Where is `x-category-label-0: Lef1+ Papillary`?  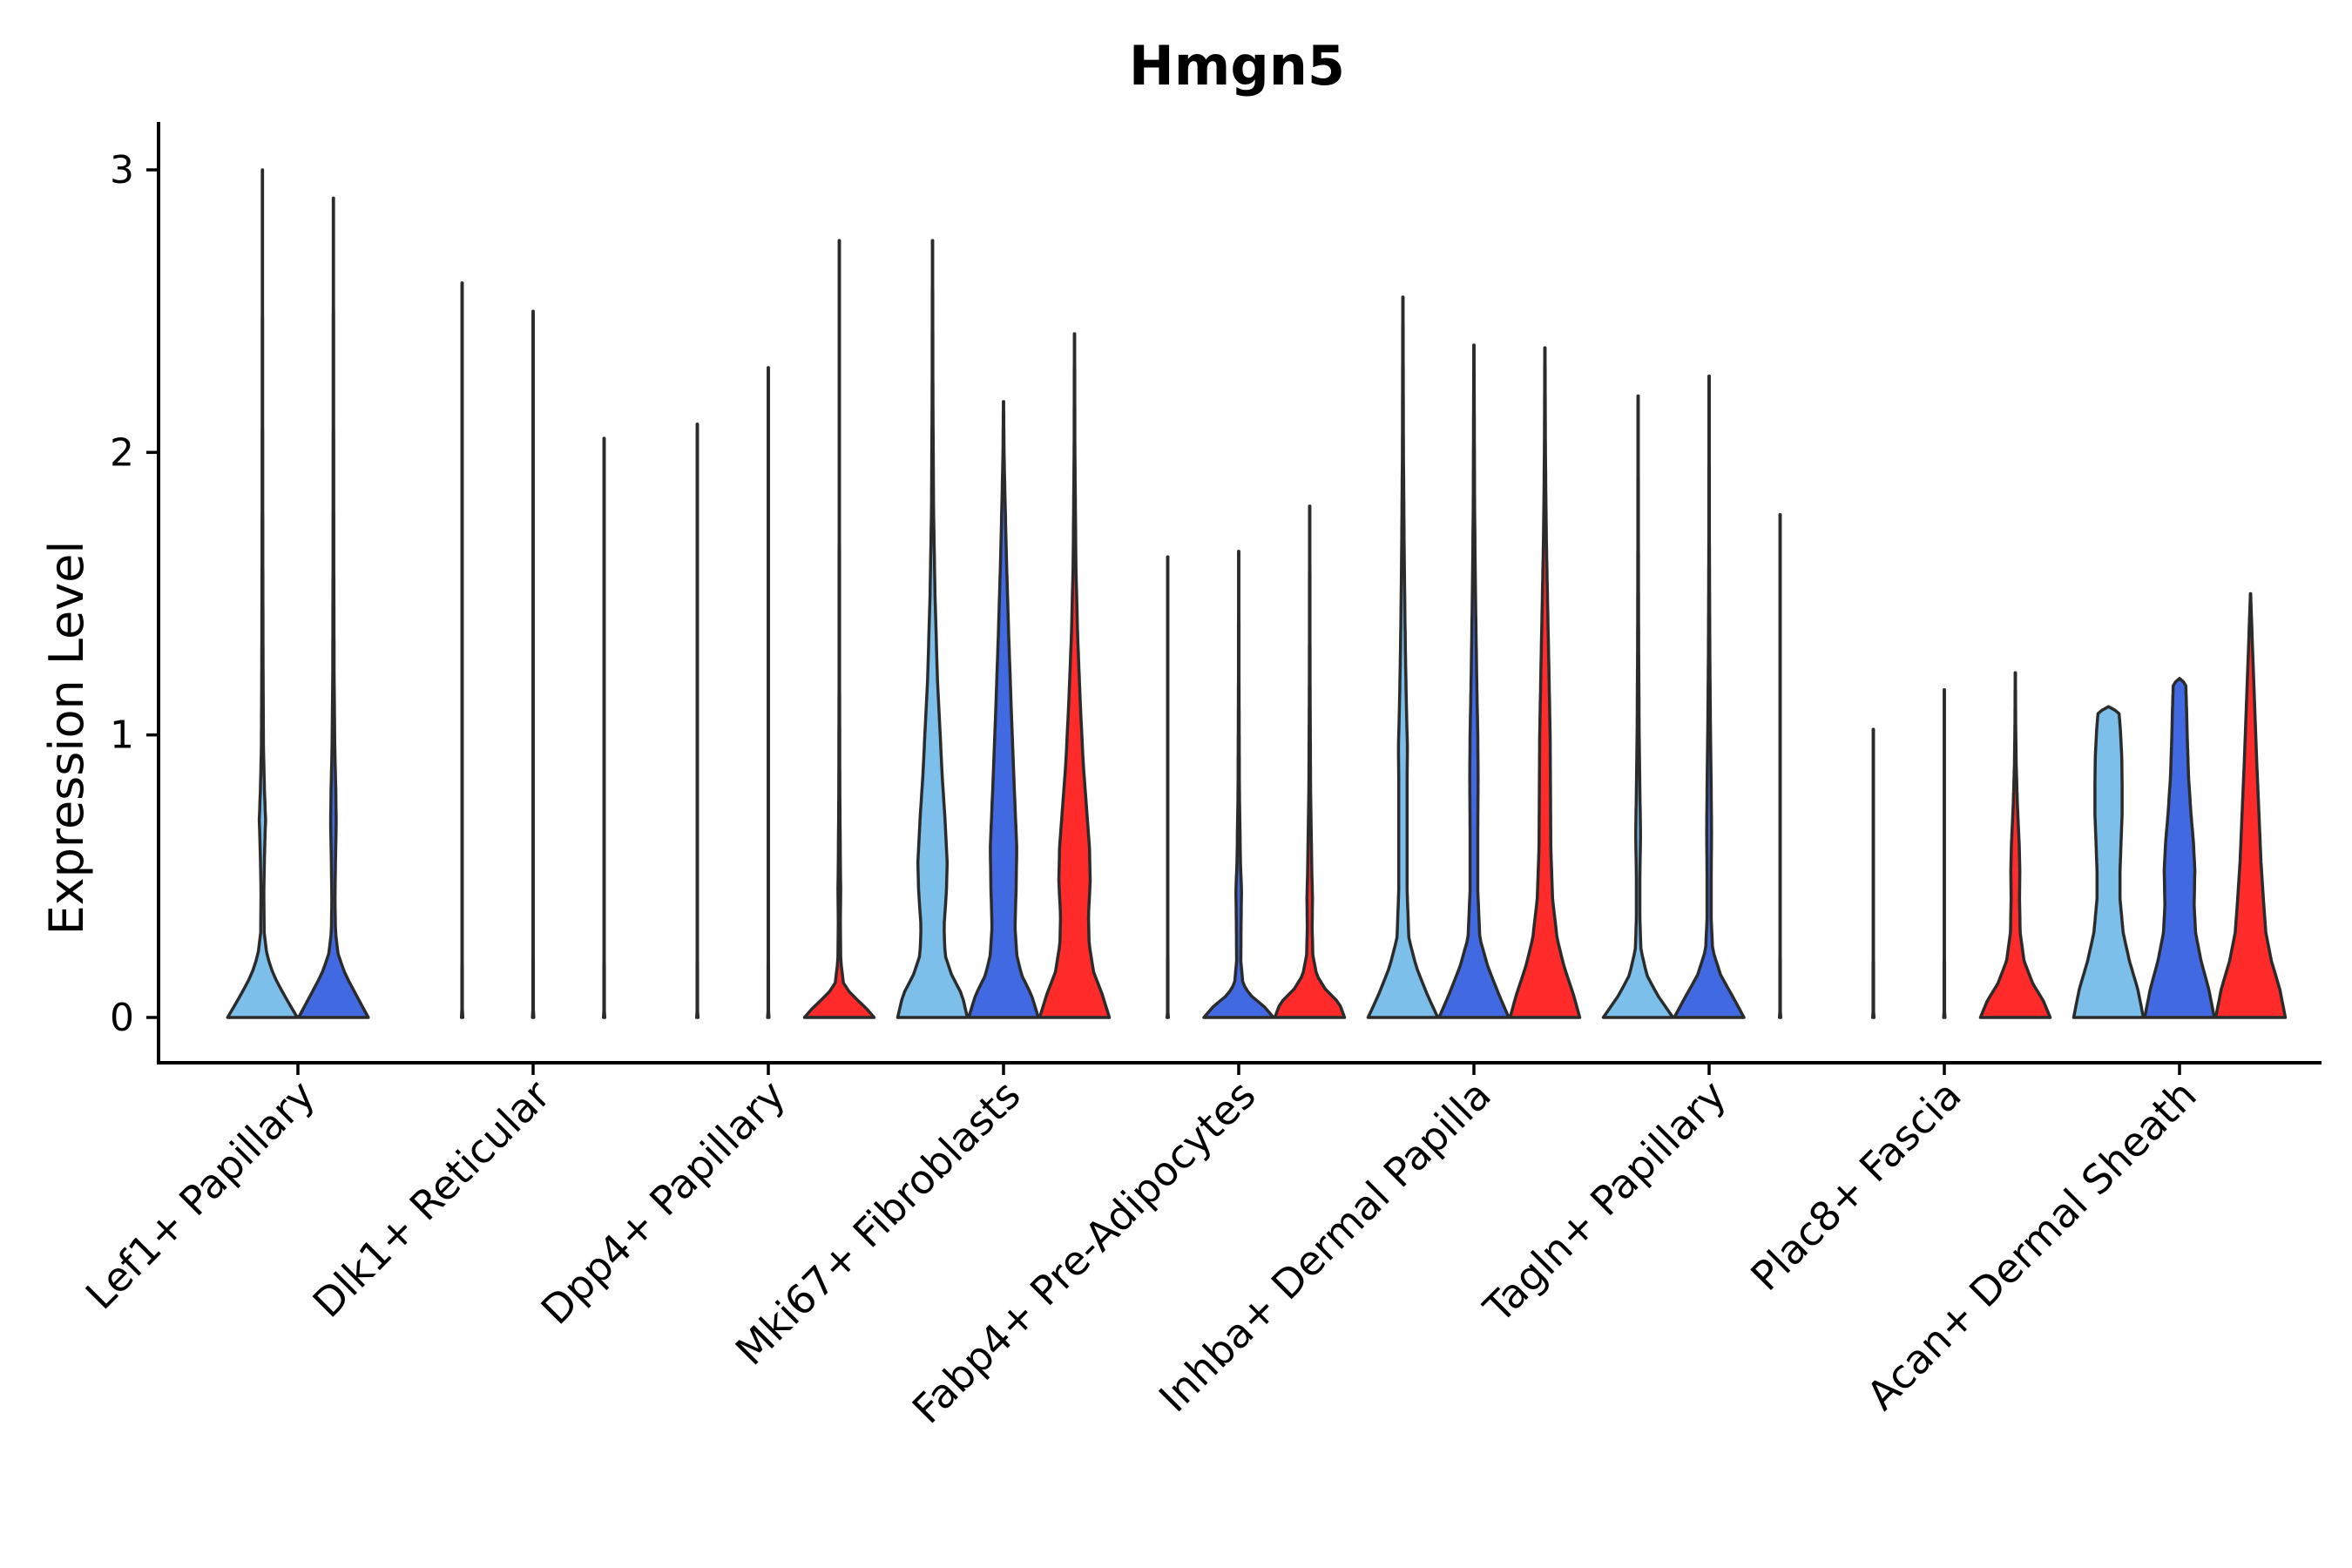
x-category-label-0: Lef1+ Papillary is located at coordinates (200, 1195).